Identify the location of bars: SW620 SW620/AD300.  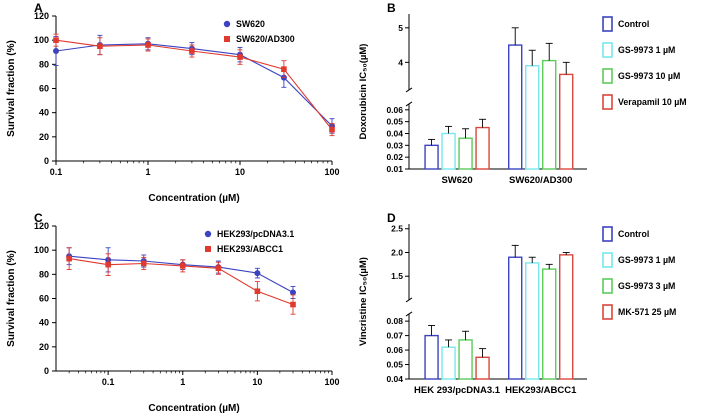
(499, 106).